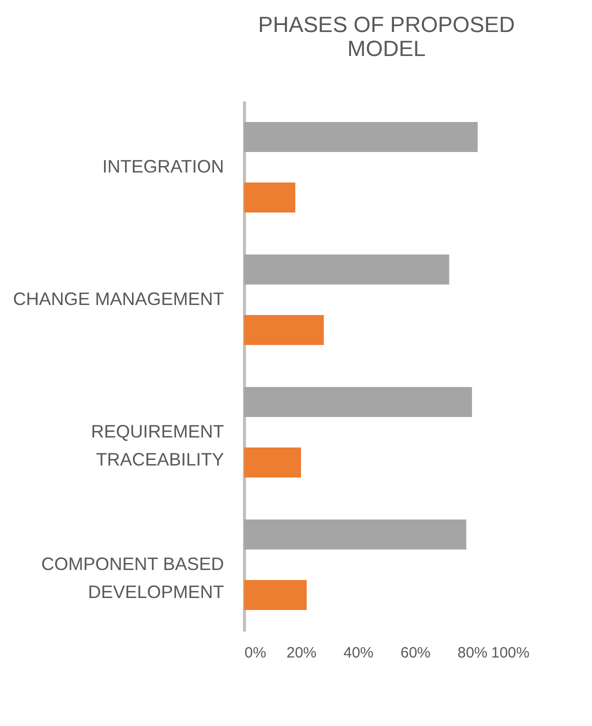 This screenshot has height=726, width=592. I want to click on x-tick-label: 20%, so click(301, 653).